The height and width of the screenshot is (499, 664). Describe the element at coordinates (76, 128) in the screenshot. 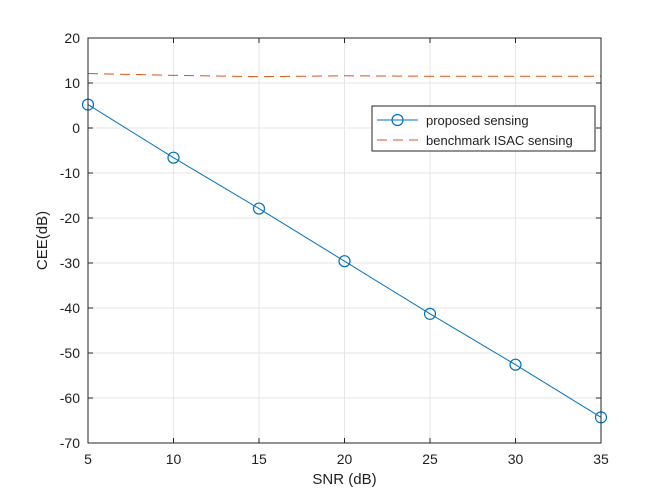

I see `y-tick-label: 0` at that location.